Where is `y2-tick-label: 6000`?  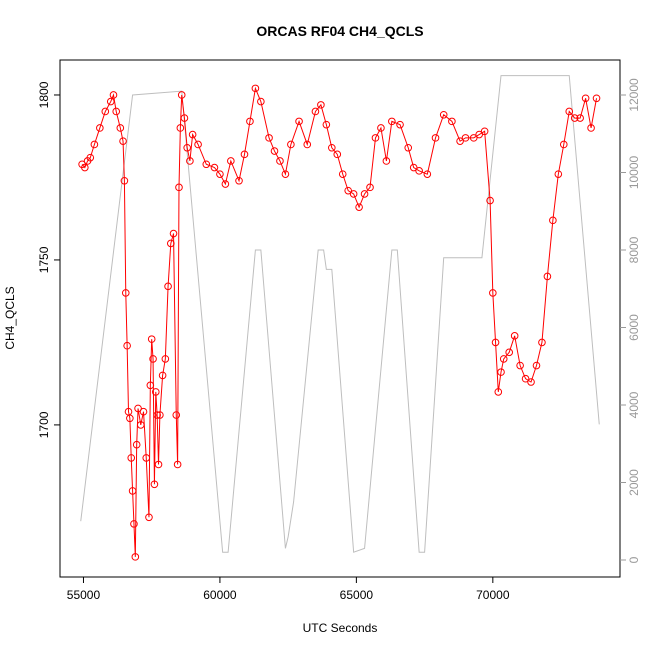 y2-tick-label: 6000 is located at coordinates (634, 327).